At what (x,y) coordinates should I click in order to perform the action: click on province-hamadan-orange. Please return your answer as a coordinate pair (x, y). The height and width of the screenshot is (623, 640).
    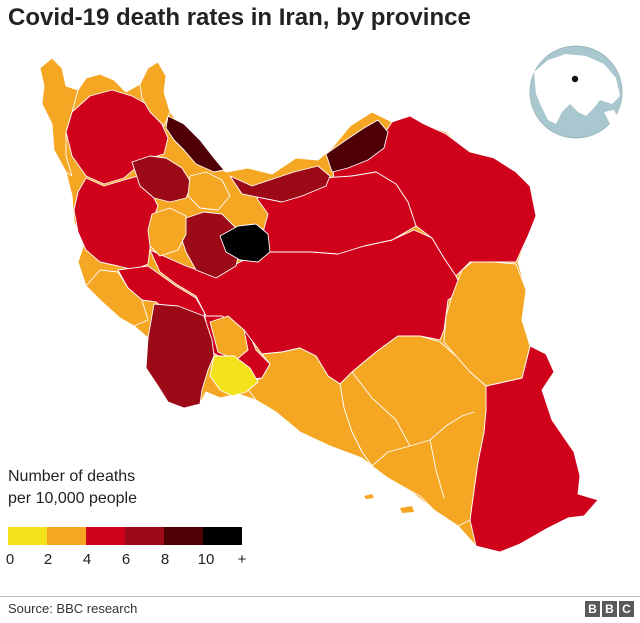
    Looking at the image, I should click on (167, 232).